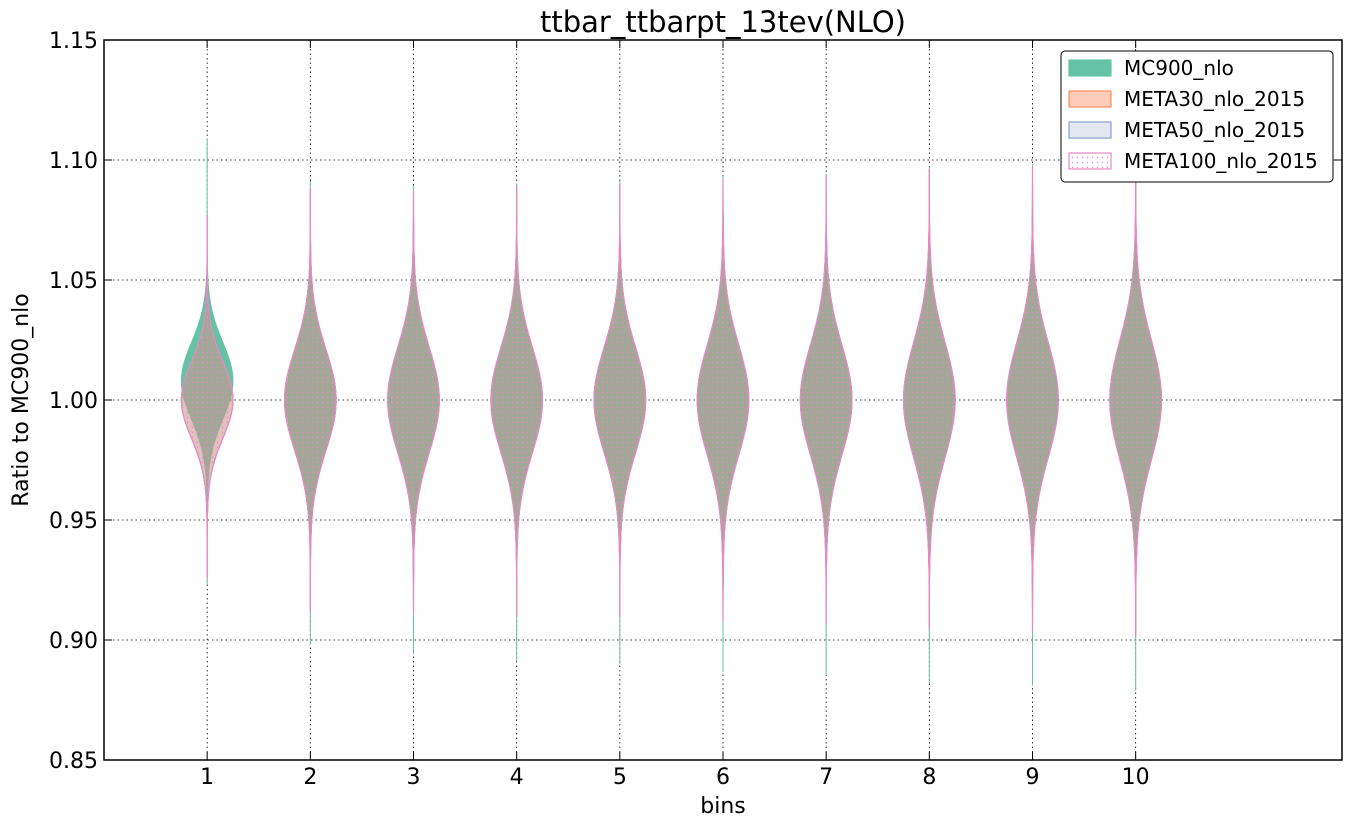  Describe the element at coordinates (929, 777) in the screenshot. I see `x-tick-label: 8` at that location.